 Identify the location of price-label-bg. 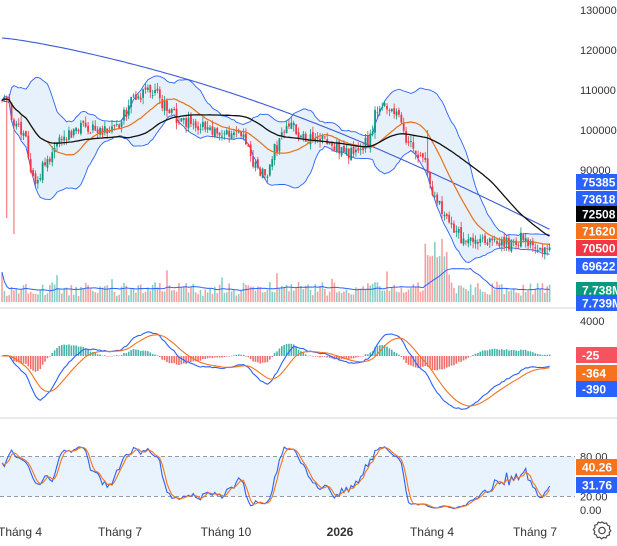
(596, 182).